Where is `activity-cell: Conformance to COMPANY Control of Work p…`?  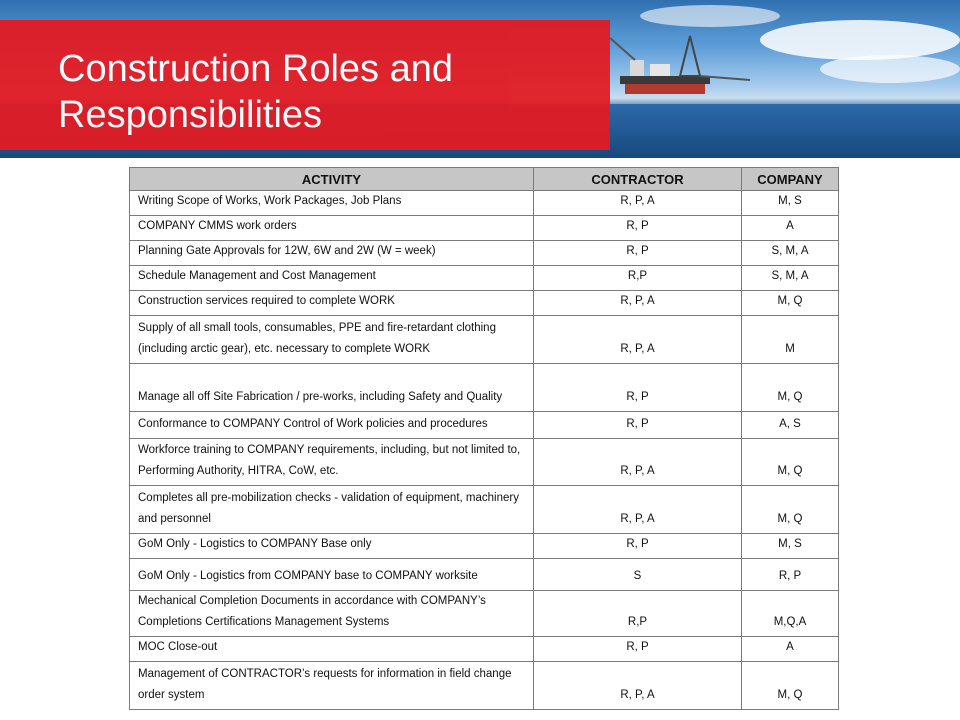
activity-cell: Conformance to COMPANY Control of Work p… is located at coordinates (331, 425).